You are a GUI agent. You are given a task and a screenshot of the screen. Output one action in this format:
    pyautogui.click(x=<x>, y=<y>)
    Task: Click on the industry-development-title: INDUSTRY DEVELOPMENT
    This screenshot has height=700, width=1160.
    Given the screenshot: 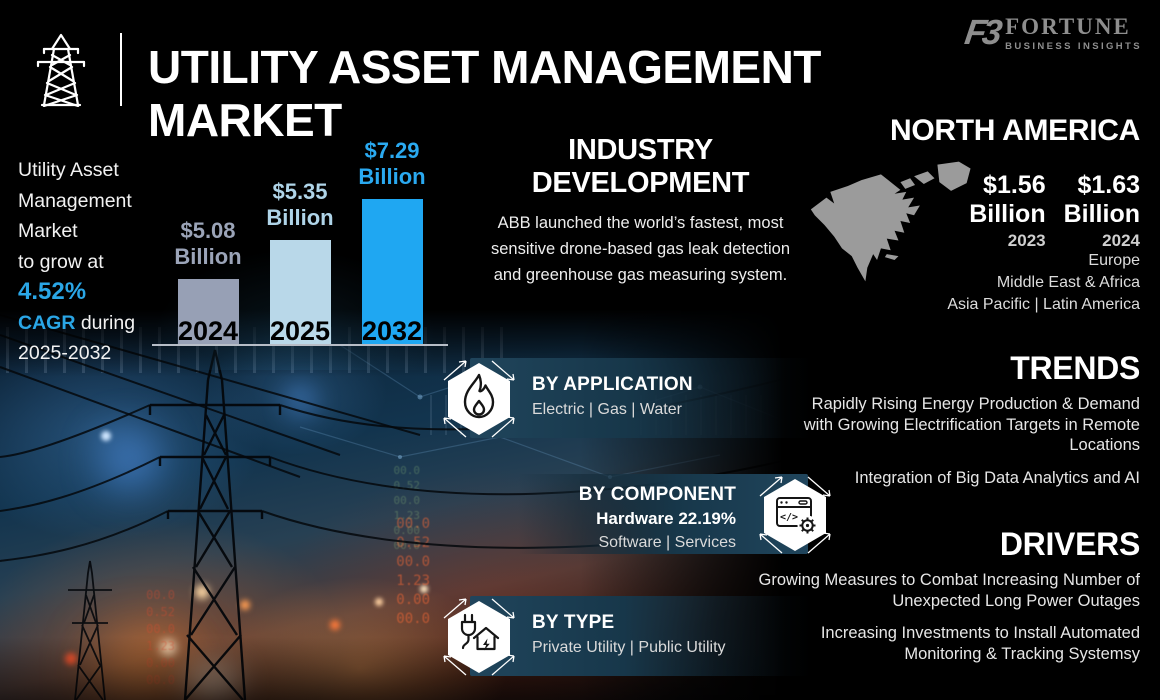 What is the action you would take?
    pyautogui.click(x=640, y=167)
    